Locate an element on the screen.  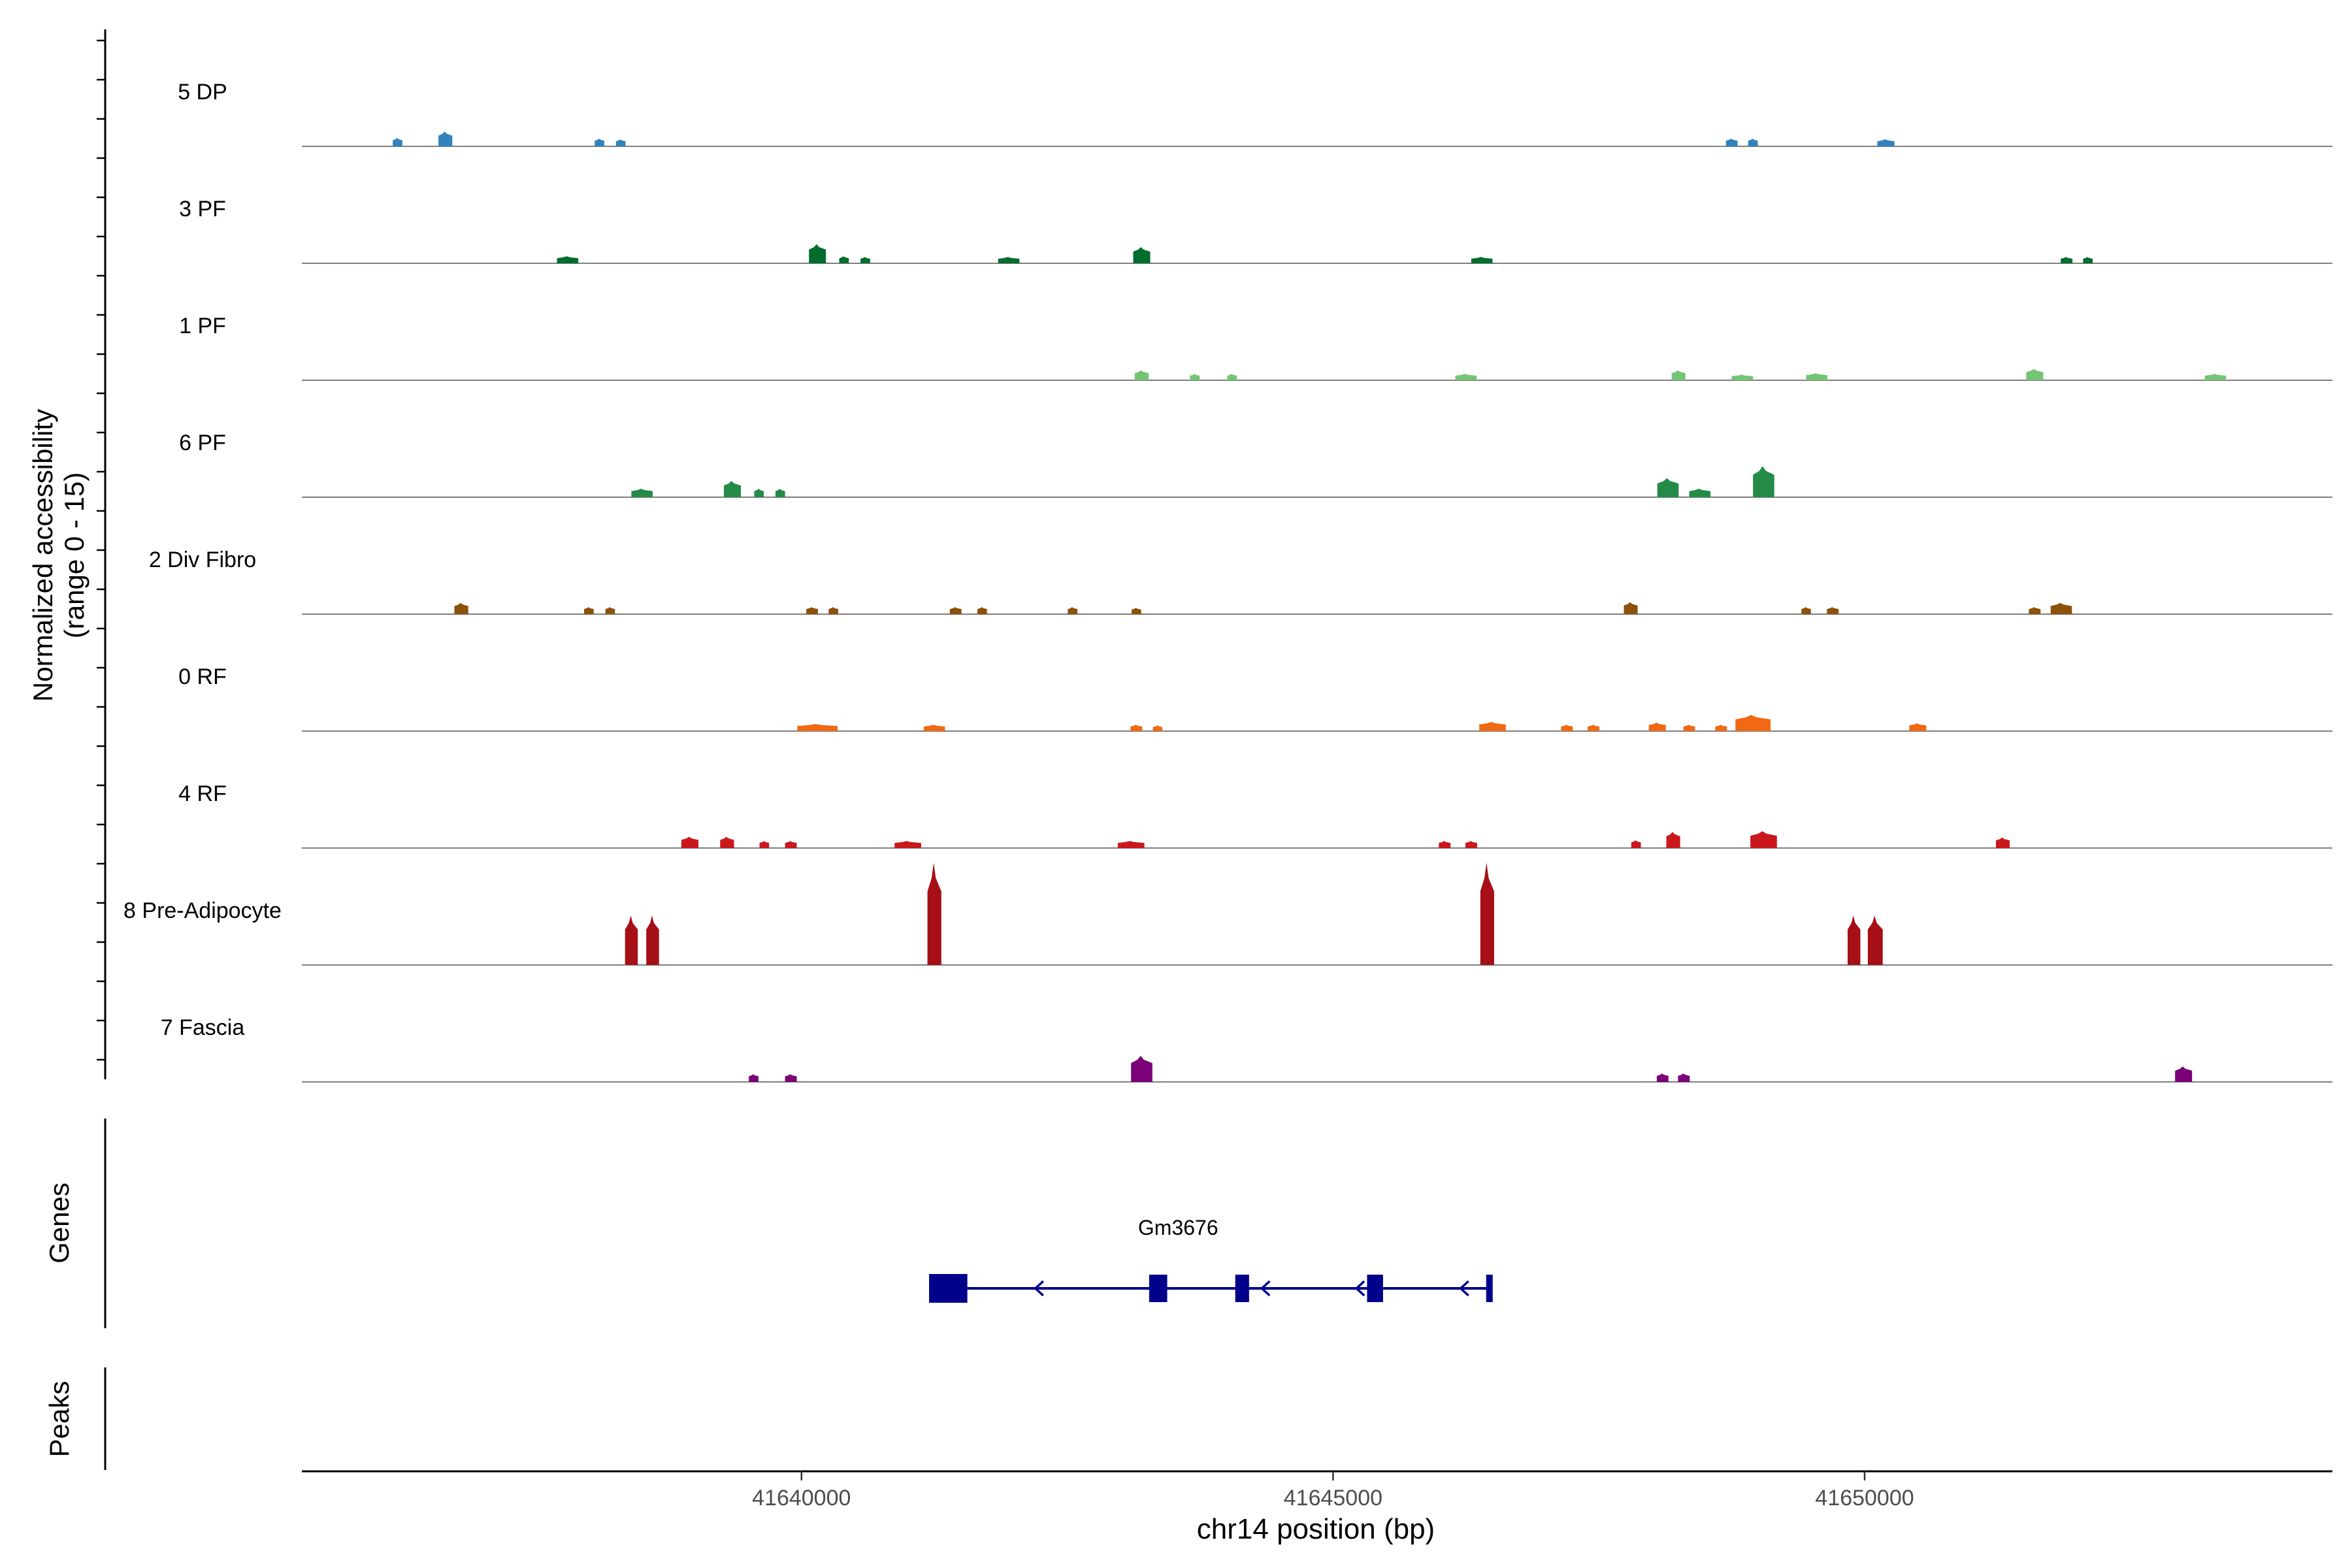
genes-panel: Genes Gm3676 is located at coordinates (768, 1223).